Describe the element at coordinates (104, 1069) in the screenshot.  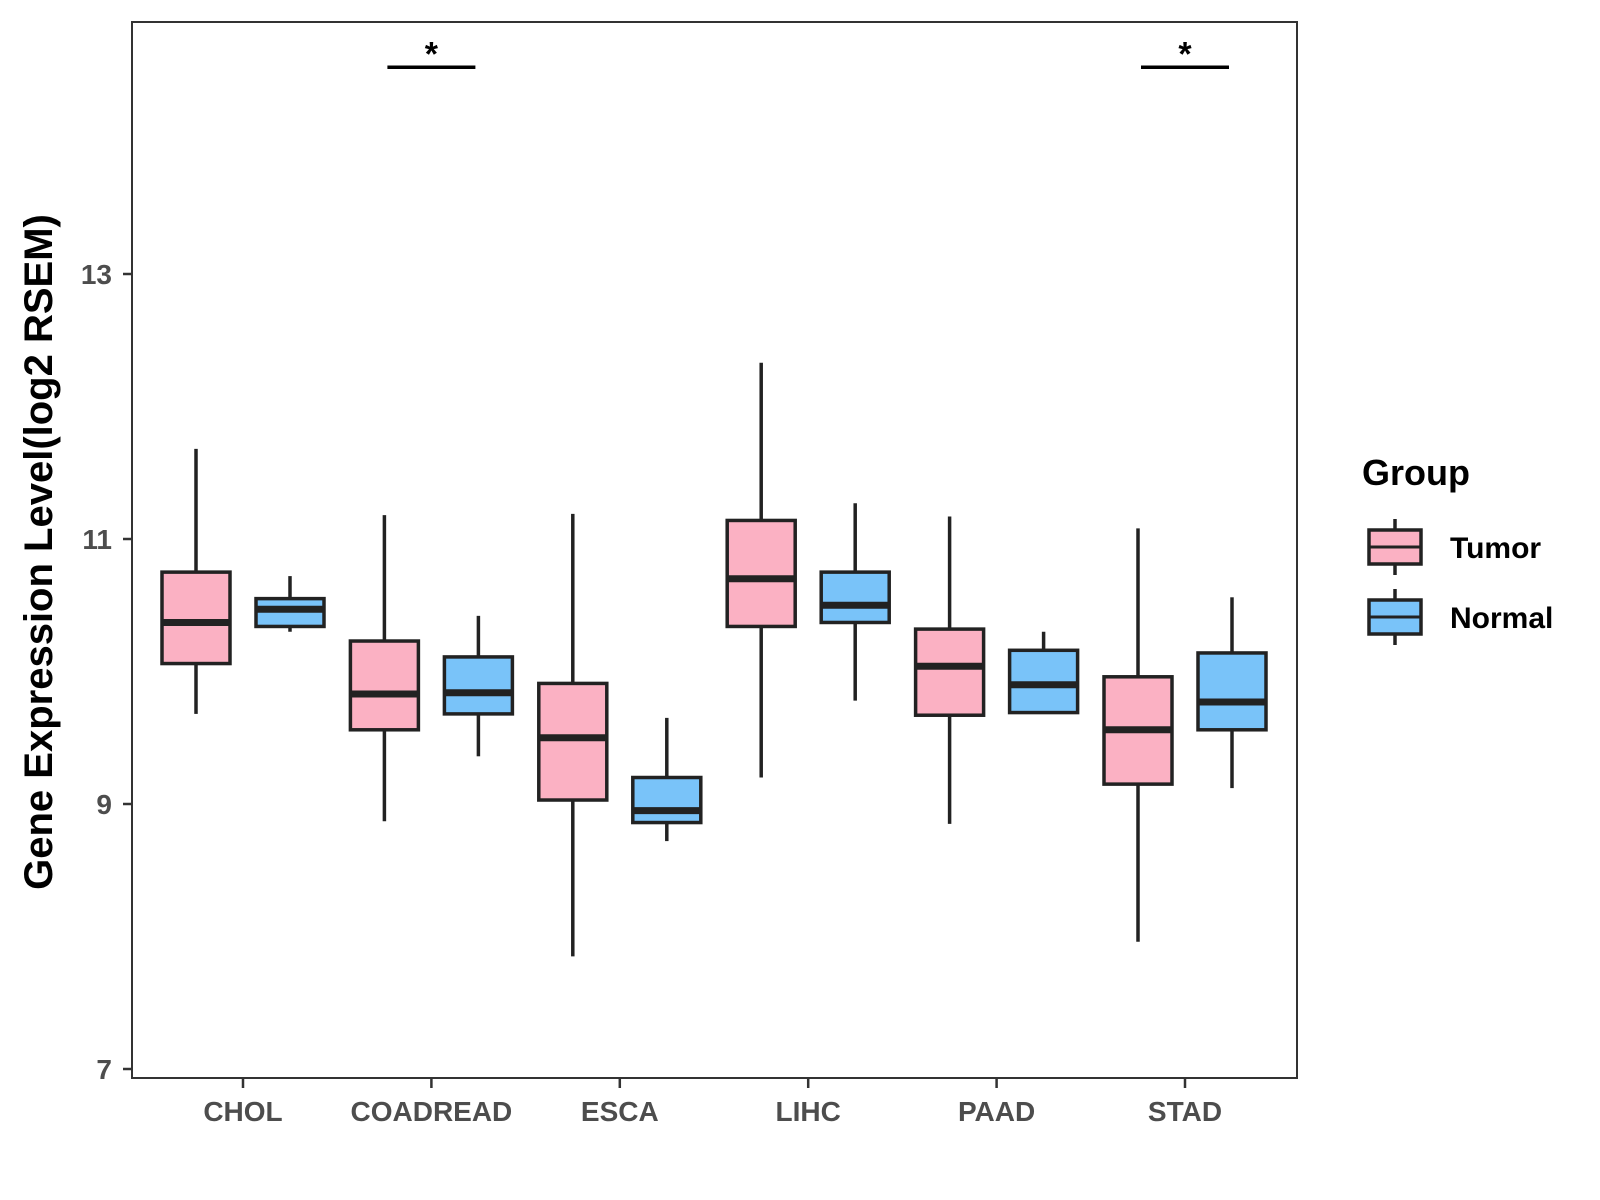
I see `y-tick-label: 7` at that location.